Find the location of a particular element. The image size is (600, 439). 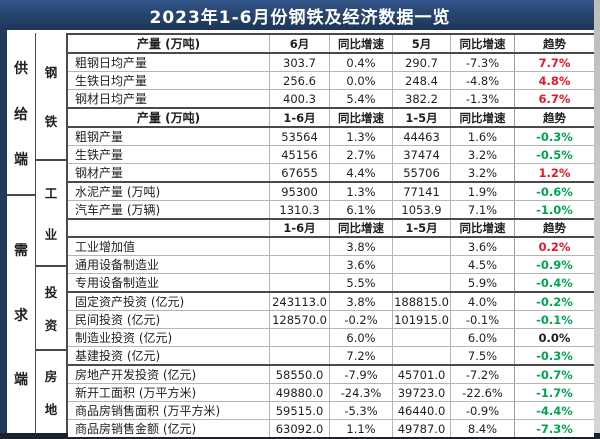

value-cell: -0.1% is located at coordinates (482, 319).